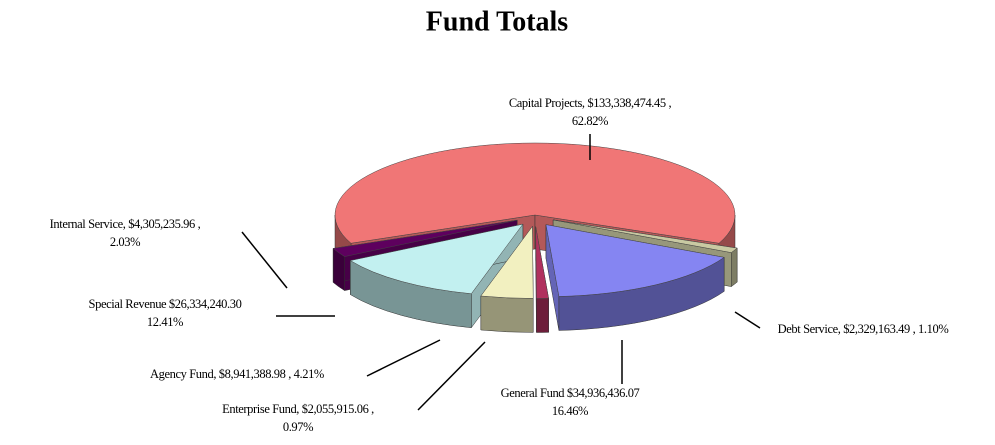  What do you see at coordinates (125, 224) in the screenshot?
I see `slice-label: Internal Service, $4,305,235.96 ,` at bounding box center [125, 224].